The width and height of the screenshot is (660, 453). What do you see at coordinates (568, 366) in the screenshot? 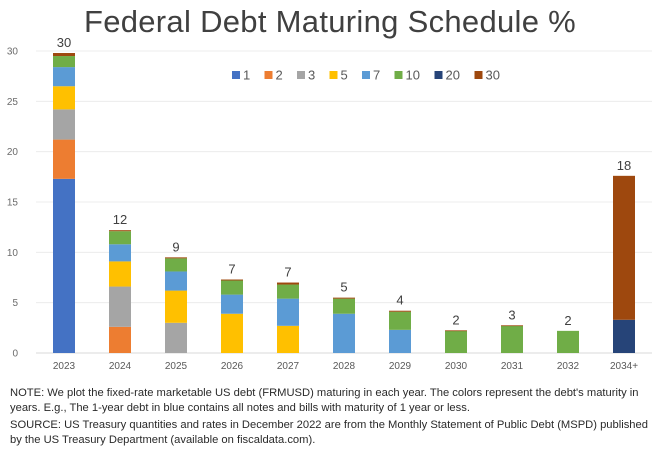
I see `x-tick-label: 2032` at bounding box center [568, 366].